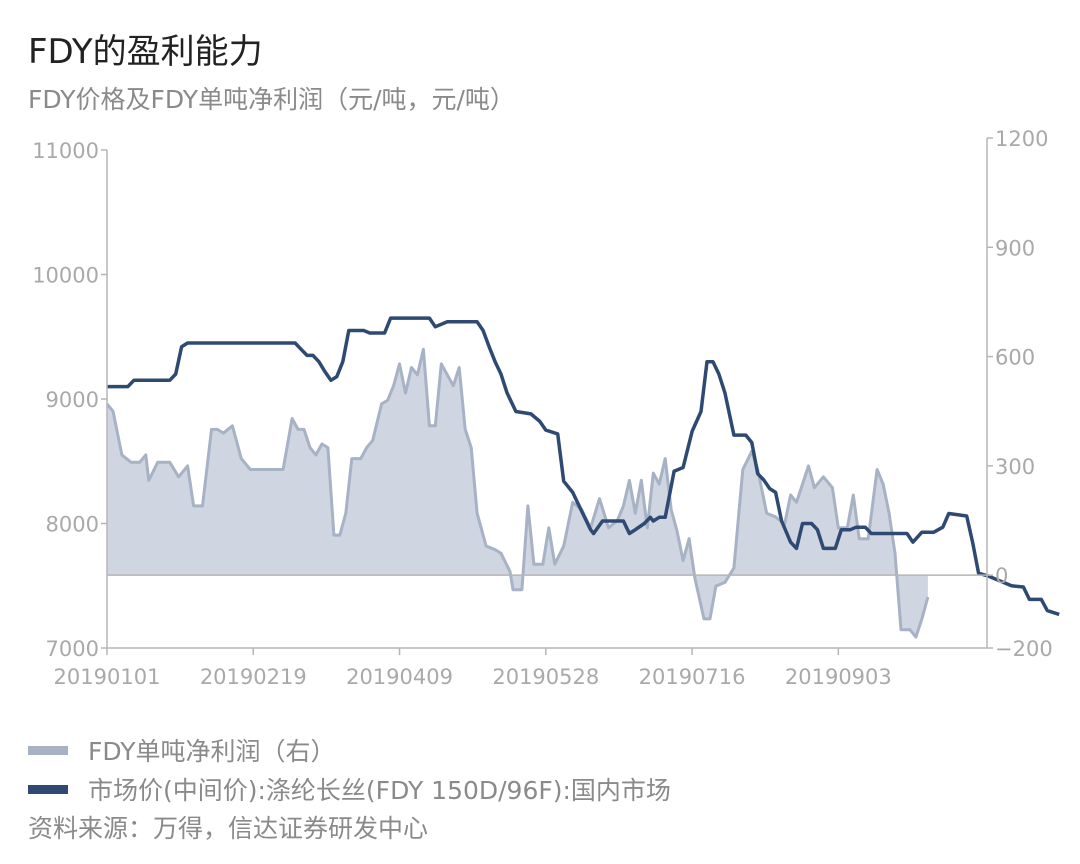 This screenshot has width=1080, height=864. What do you see at coordinates (379, 790) in the screenshot?
I see `legend-label-price: 市场价(中间价):涤纶长丝(FDY 150D/96F):国内市场` at bounding box center [379, 790].